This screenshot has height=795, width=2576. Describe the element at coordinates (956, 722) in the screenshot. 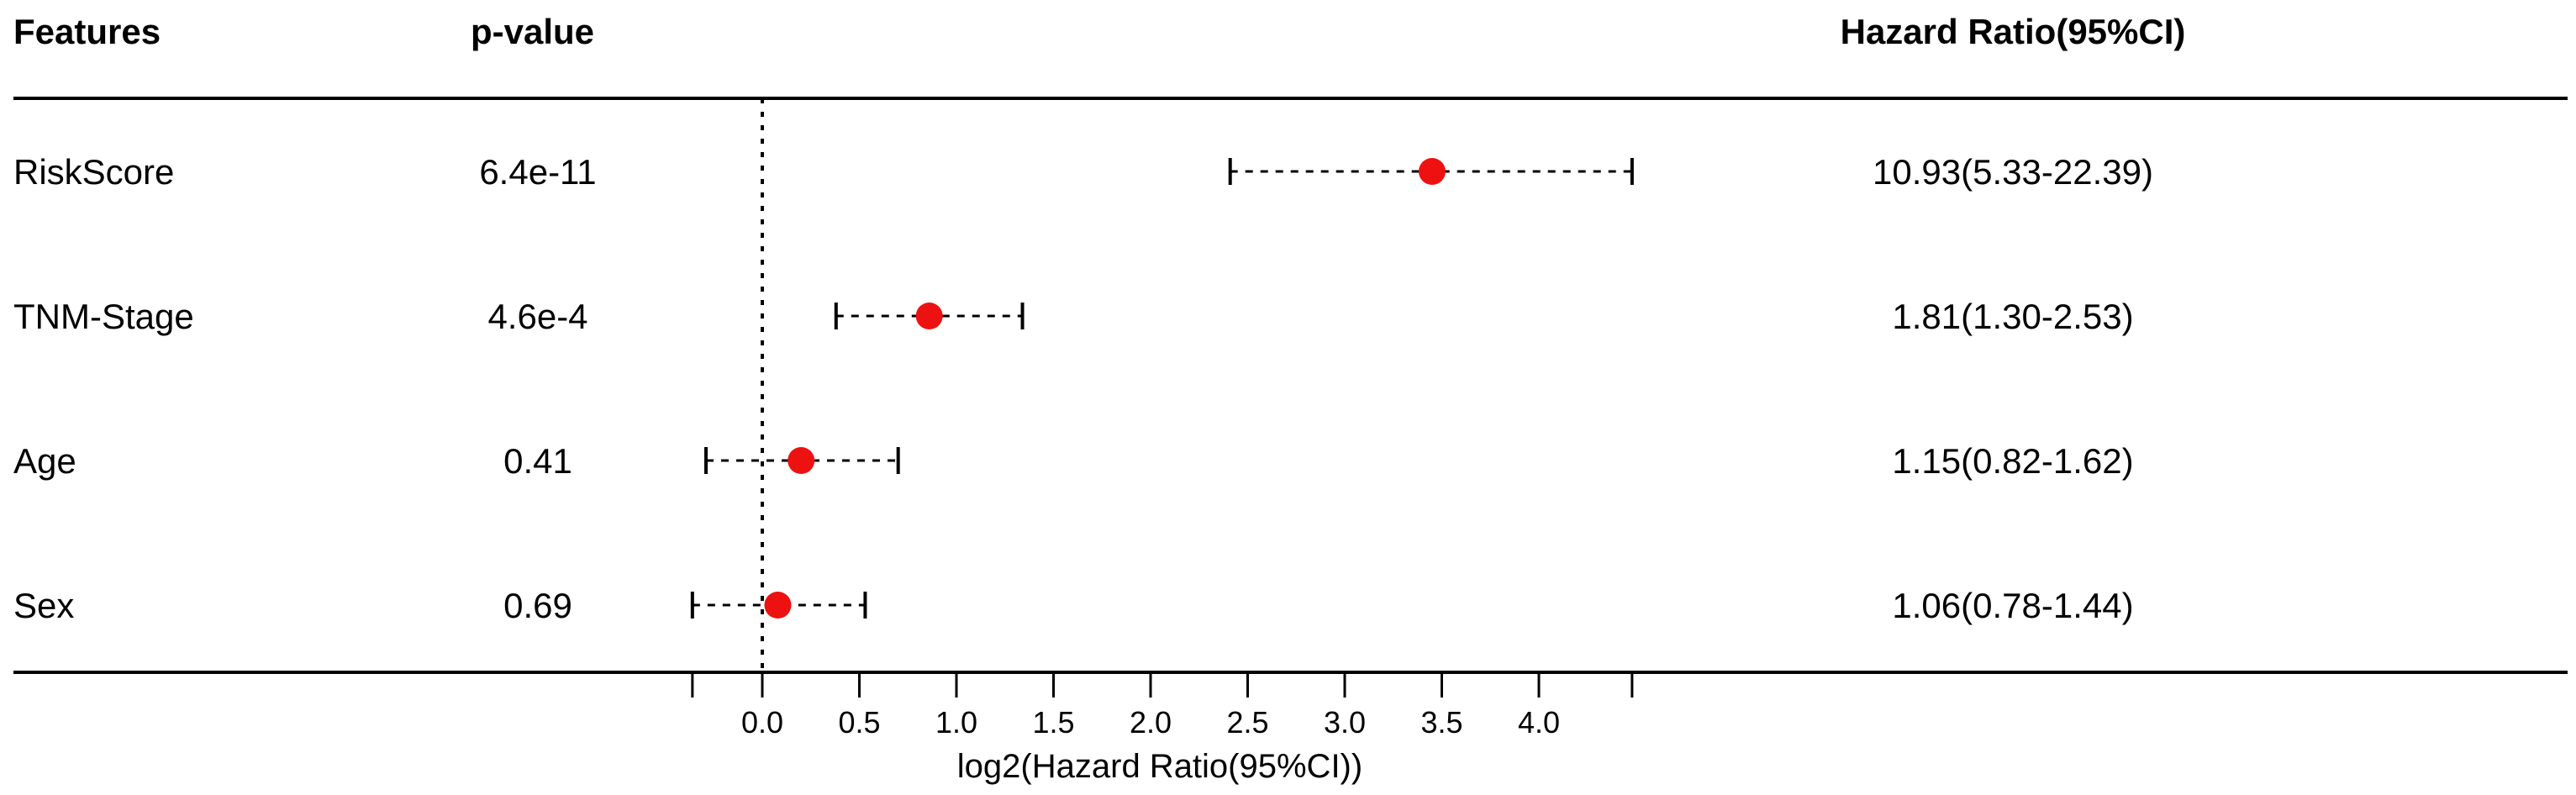

I see `x-tick-label: 1.0` at that location.